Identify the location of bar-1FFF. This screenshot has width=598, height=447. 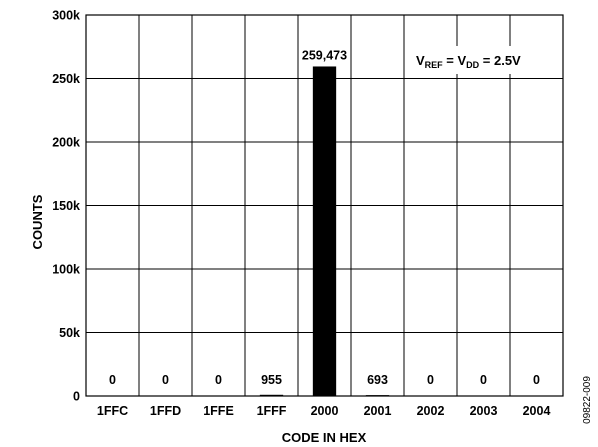
(271, 395).